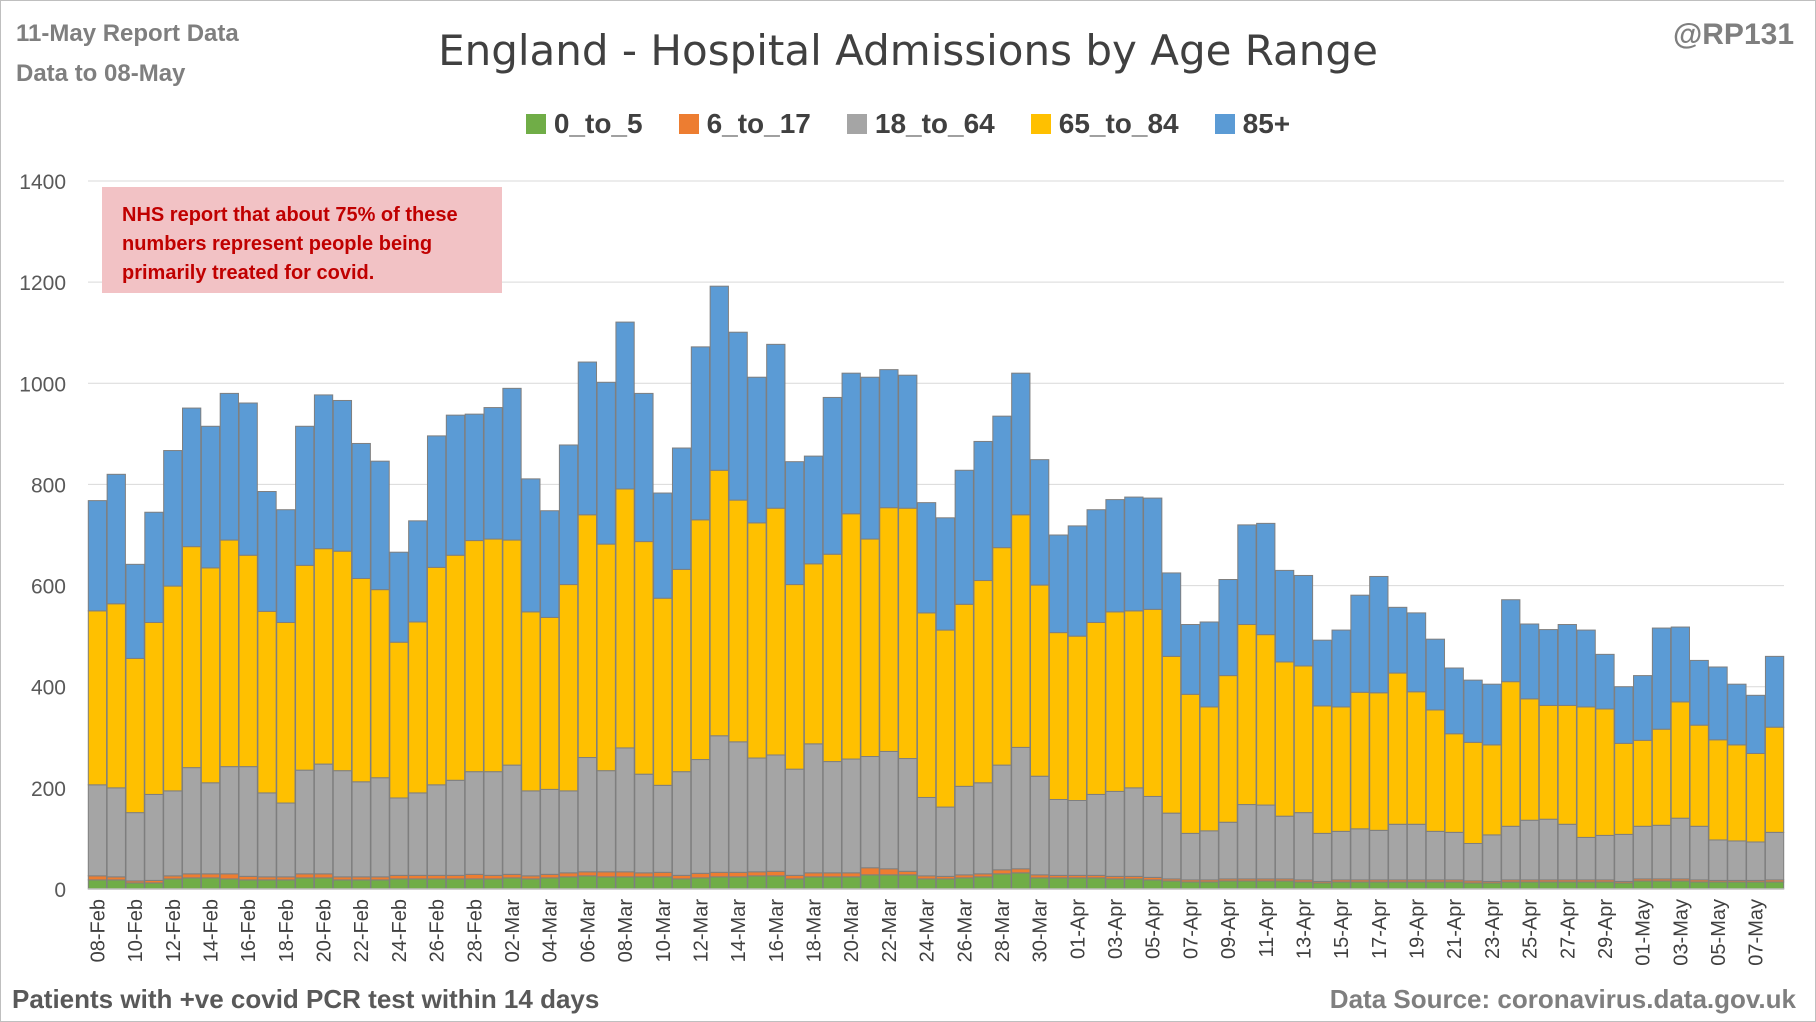 The height and width of the screenshot is (1022, 1816). I want to click on legend-swatch-85-plus, so click(1224, 124).